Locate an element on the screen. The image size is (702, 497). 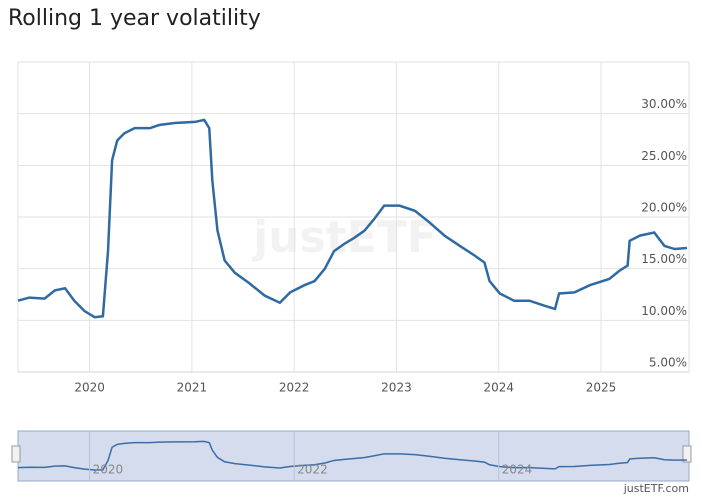
x-tick-label: 2022 is located at coordinates (294, 388).